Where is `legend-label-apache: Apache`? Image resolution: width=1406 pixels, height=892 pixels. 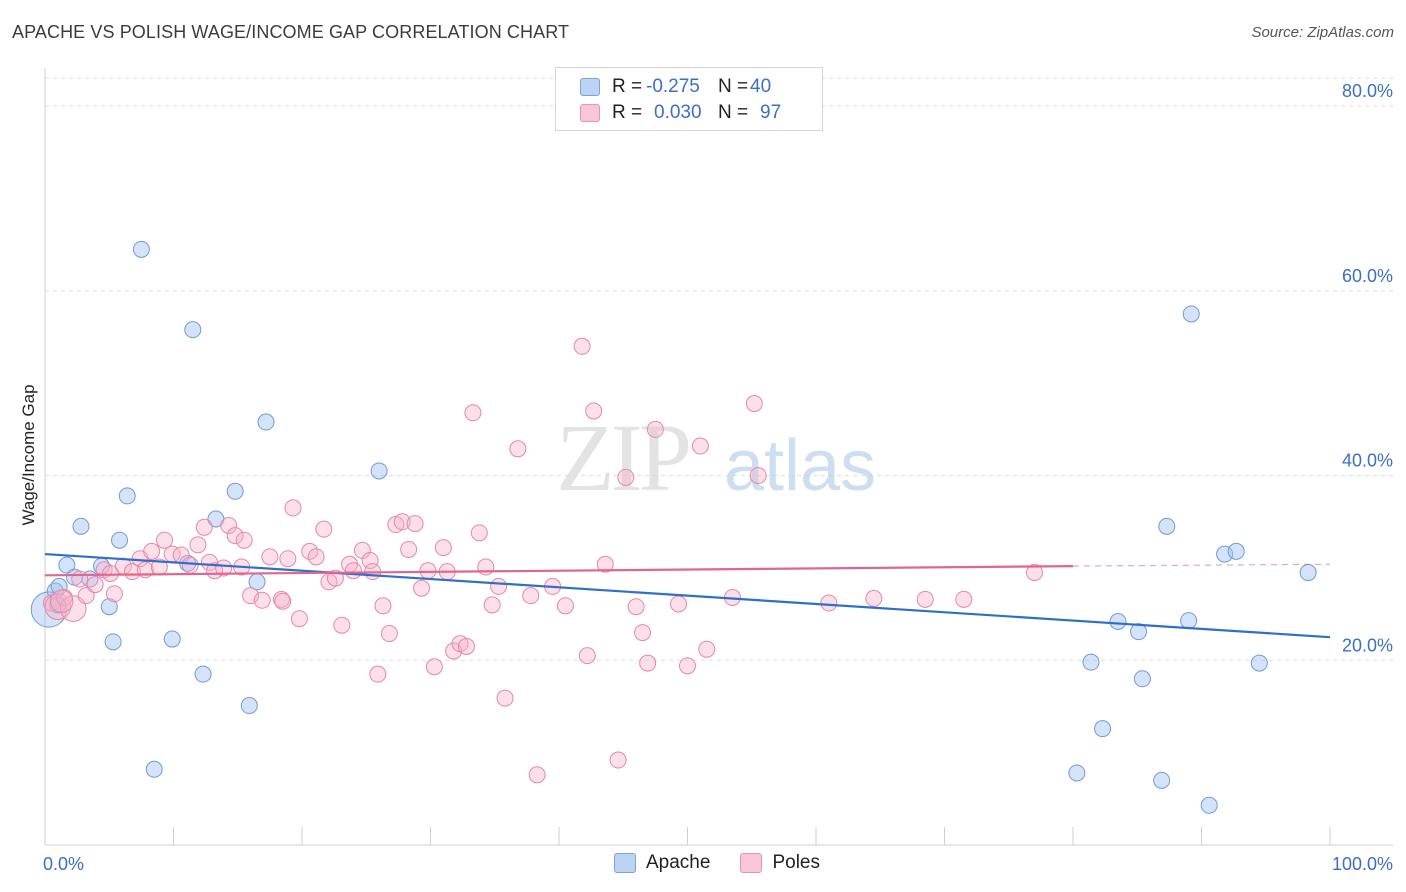 legend-label-apache: Apache is located at coordinates (678, 862).